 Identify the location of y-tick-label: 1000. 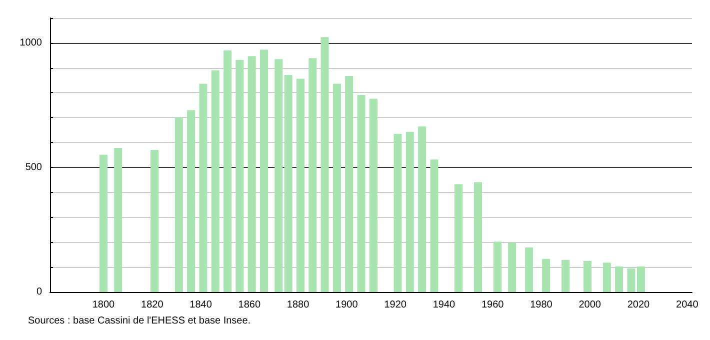
(31, 42).